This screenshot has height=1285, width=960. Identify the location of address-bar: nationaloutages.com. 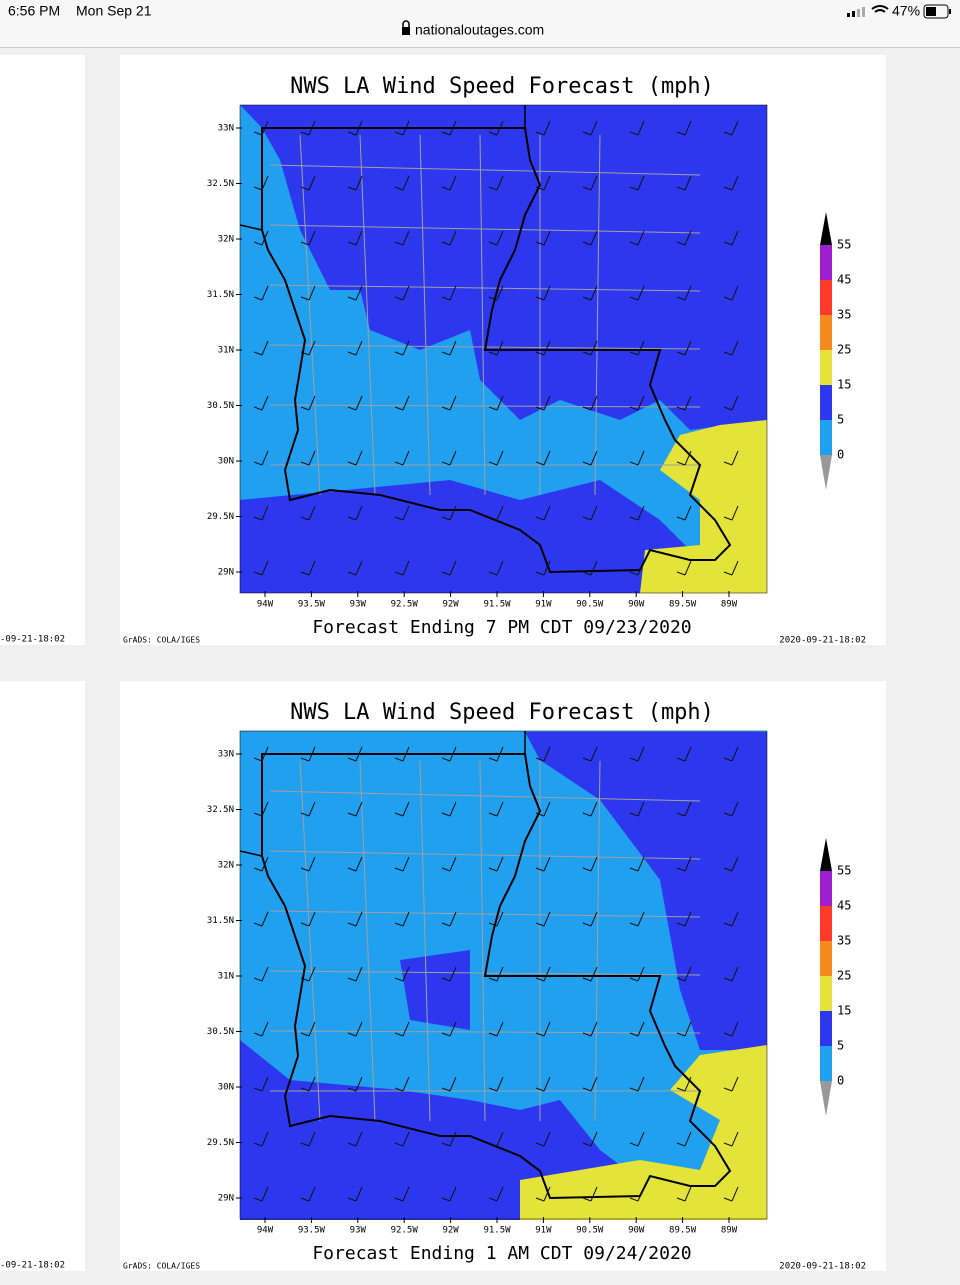
(473, 29).